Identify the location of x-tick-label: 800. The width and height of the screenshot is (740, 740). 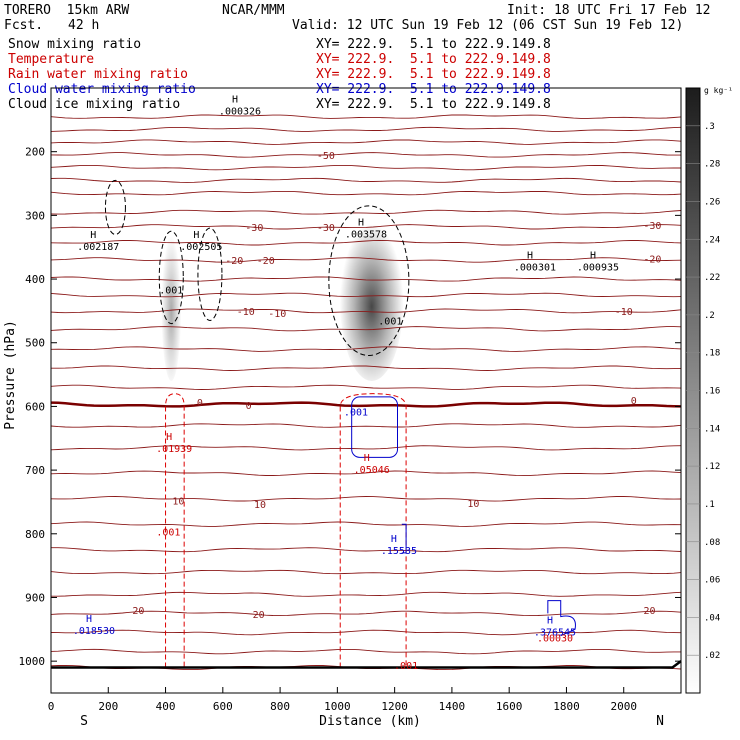
(280, 706).